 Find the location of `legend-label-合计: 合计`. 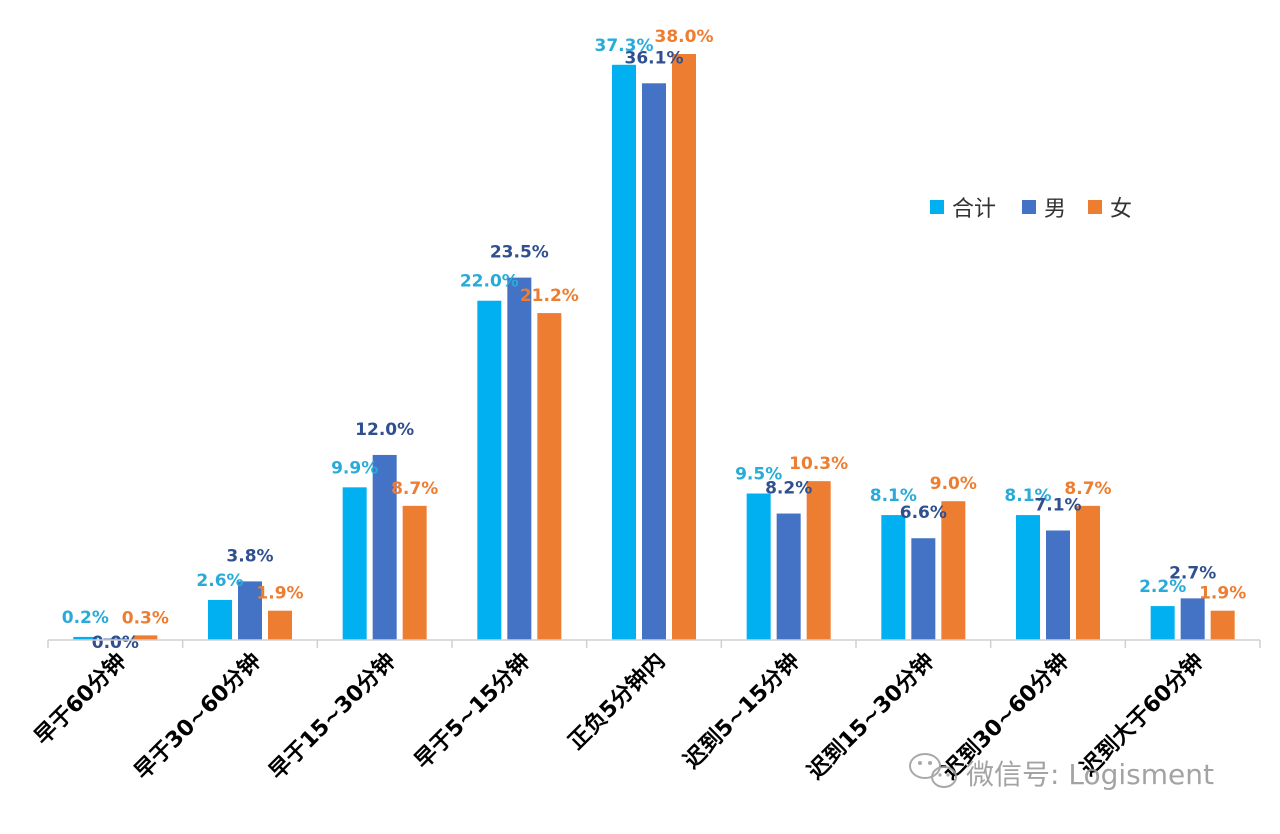

legend-label-合计: 合计 is located at coordinates (974, 209).